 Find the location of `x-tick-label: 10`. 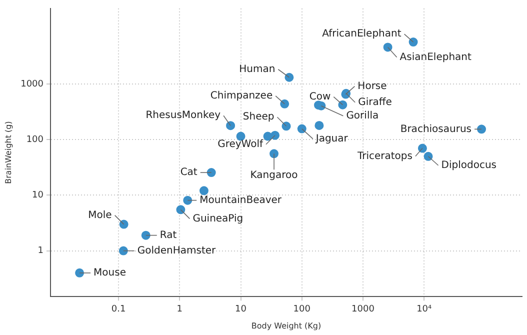

x-tick-label: 10 is located at coordinates (241, 309).